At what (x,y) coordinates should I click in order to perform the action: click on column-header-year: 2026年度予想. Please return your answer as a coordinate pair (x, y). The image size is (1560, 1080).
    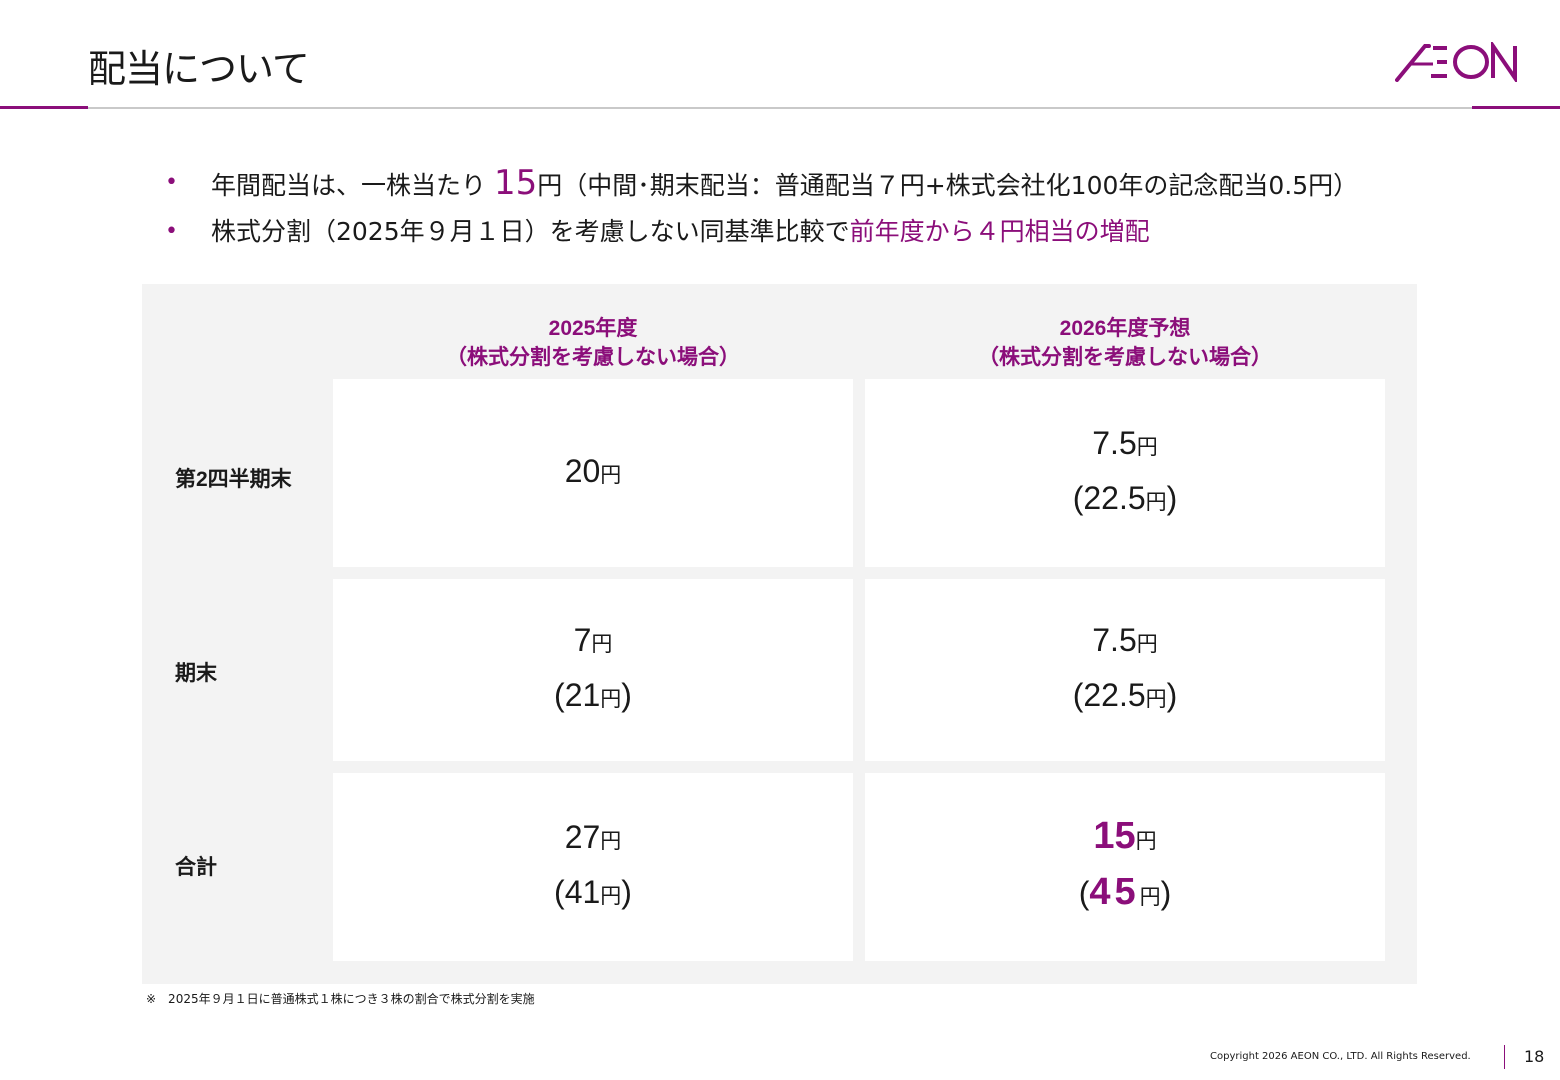
    Looking at the image, I should click on (1125, 328).